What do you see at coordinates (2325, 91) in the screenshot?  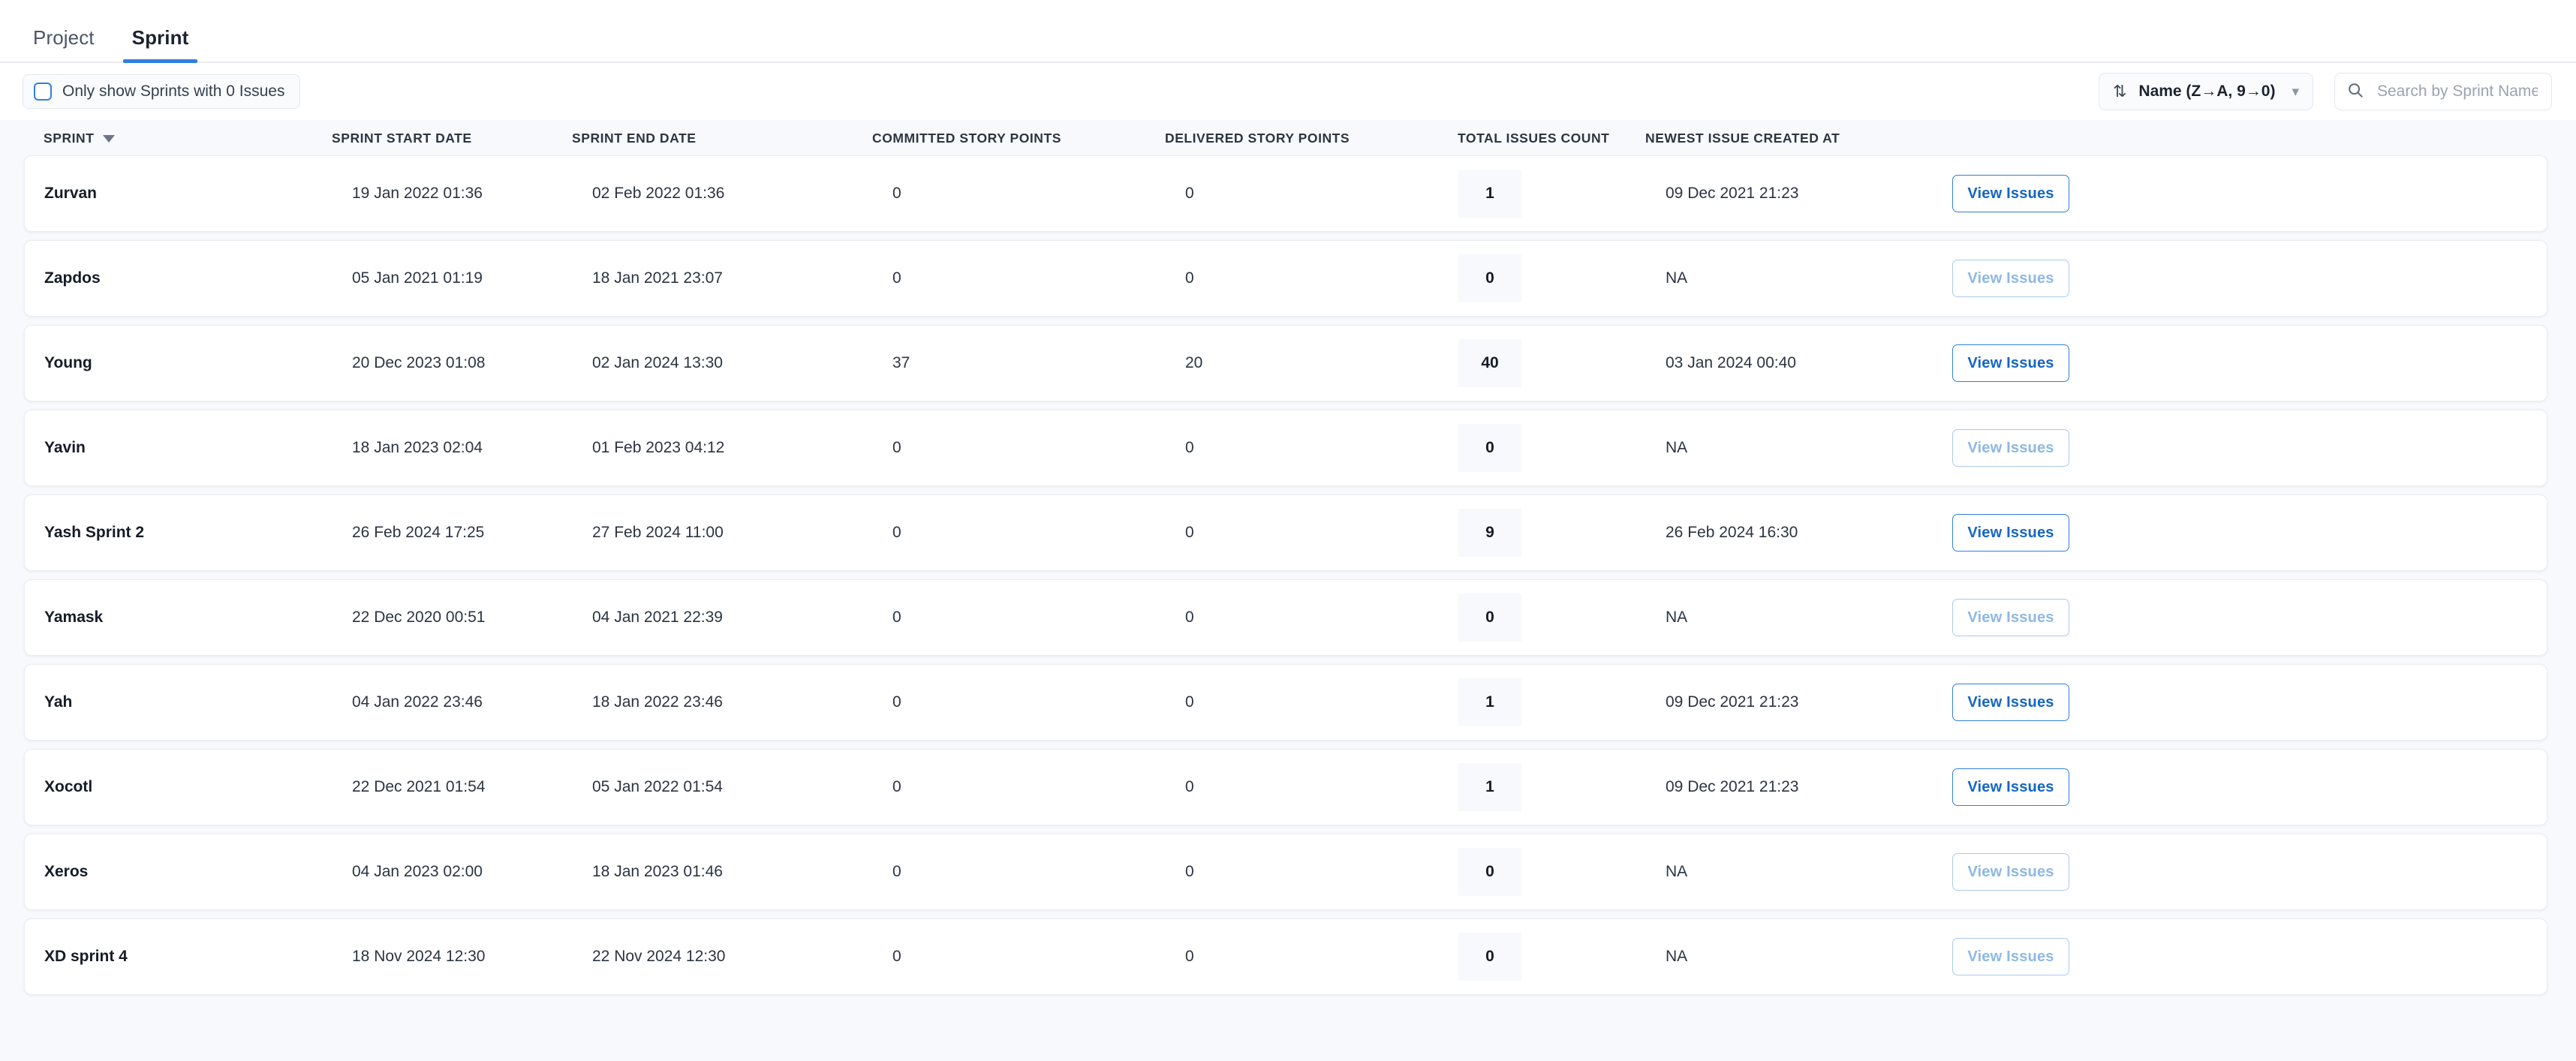 I see `toolbar-right-group: ⇅ Name (Z→A, 9→0) ▾` at bounding box center [2325, 91].